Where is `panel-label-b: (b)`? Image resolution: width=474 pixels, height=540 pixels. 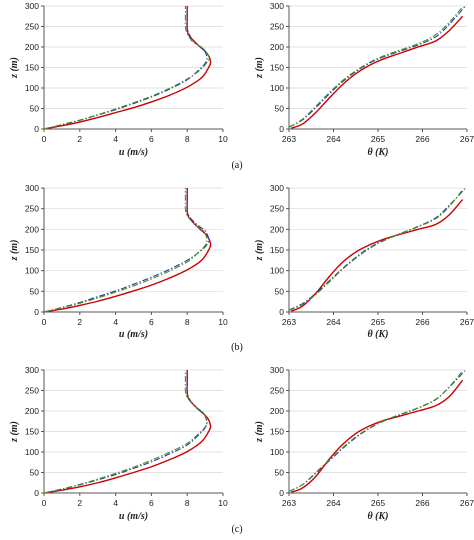 panel-label-b: (b) is located at coordinates (237, 347).